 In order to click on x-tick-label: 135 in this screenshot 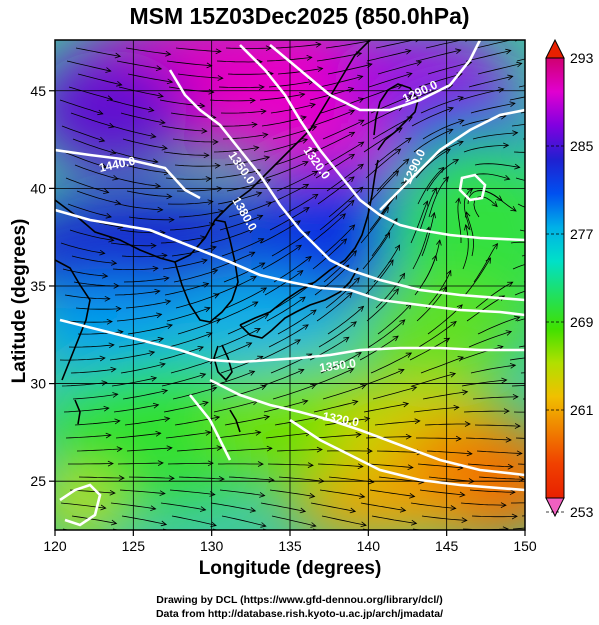, I will do `click(290, 546)`.